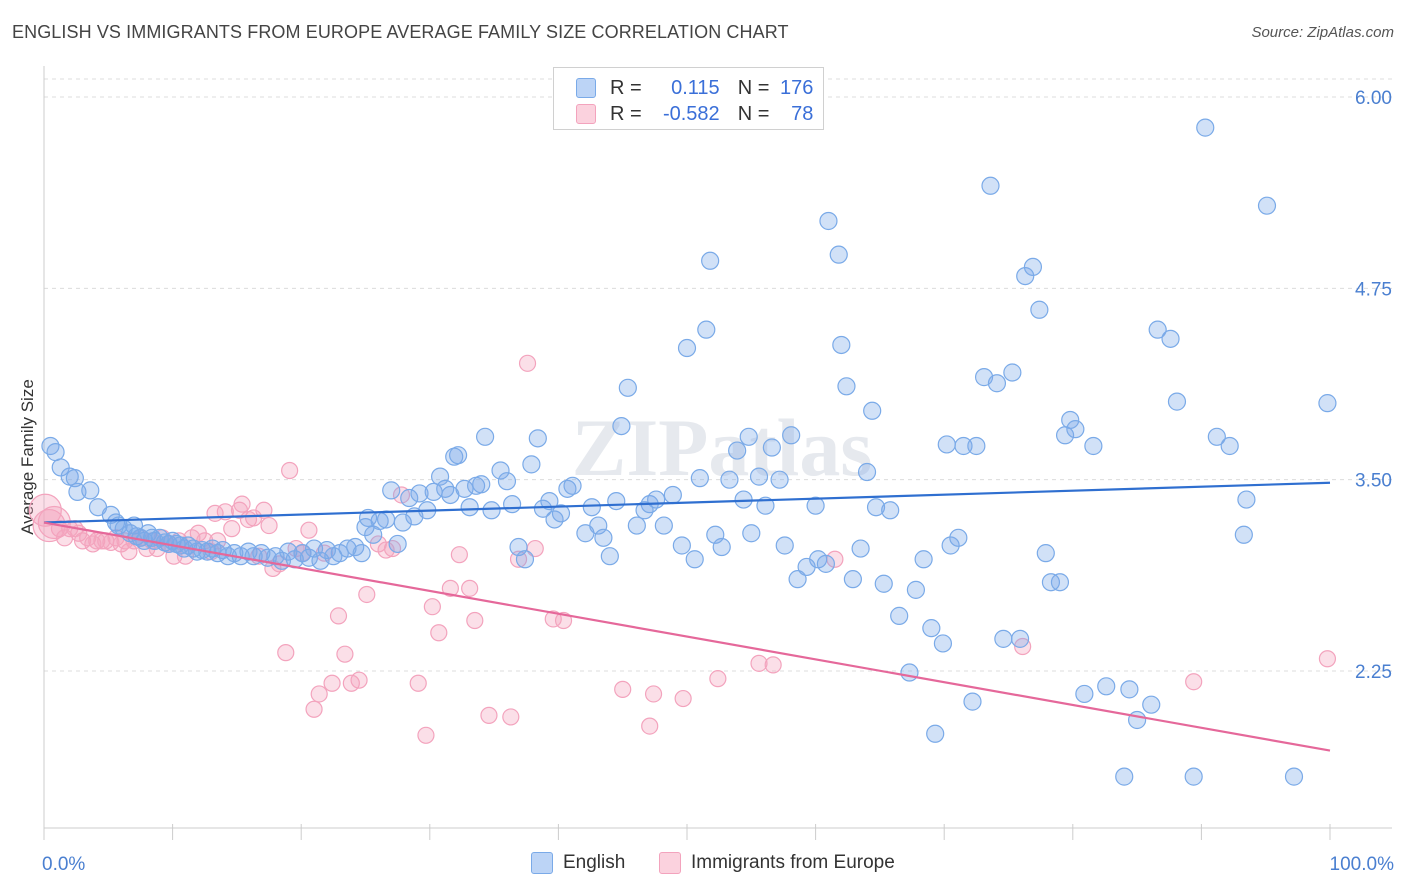  I want to click on x-tick-label-max: 100.0%, so click(1362, 864).